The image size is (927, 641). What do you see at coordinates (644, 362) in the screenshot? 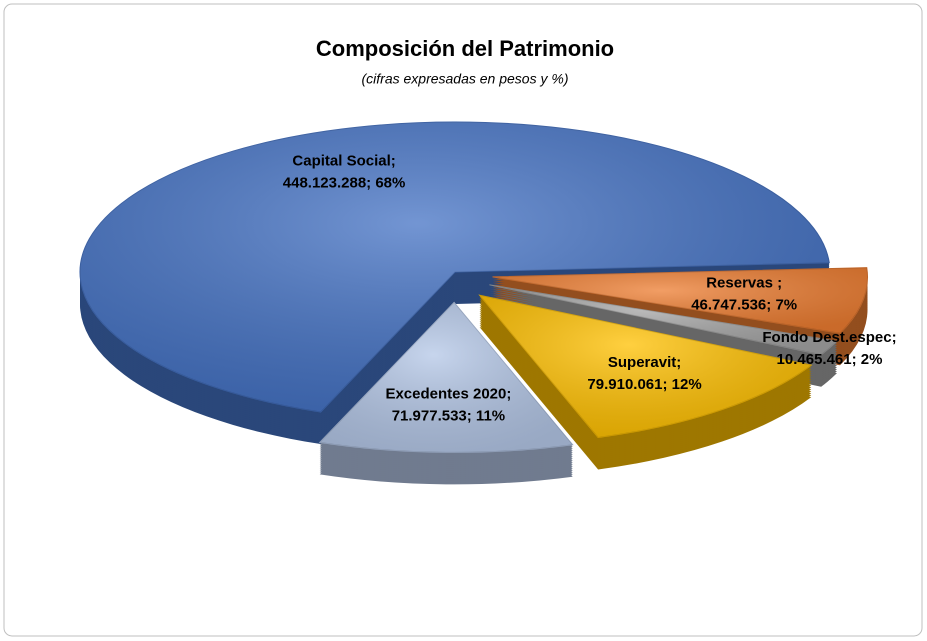
I see `data-label-name: Superavit;` at bounding box center [644, 362].